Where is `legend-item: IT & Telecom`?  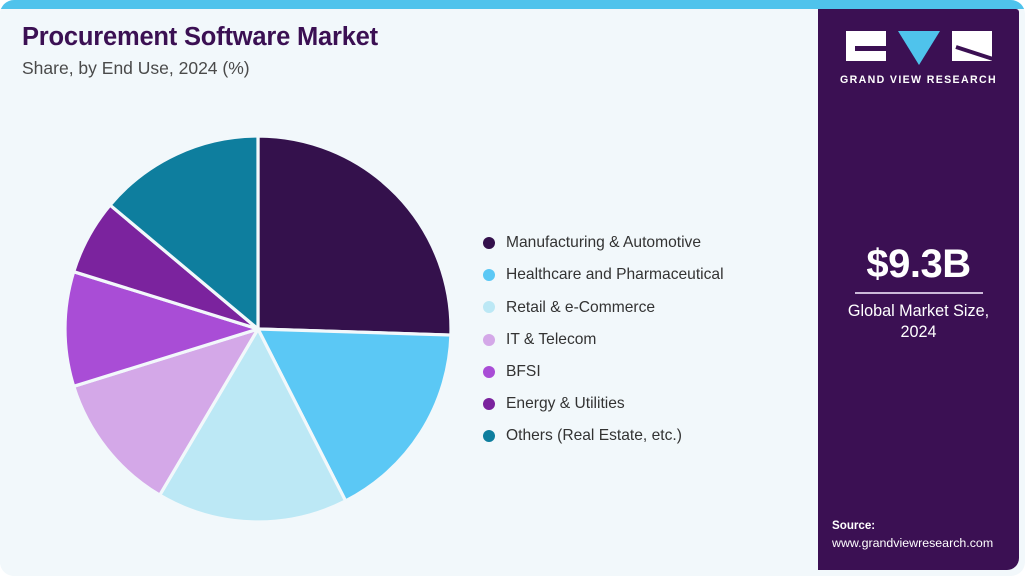 legend-item: IT & Telecom is located at coordinates (643, 340).